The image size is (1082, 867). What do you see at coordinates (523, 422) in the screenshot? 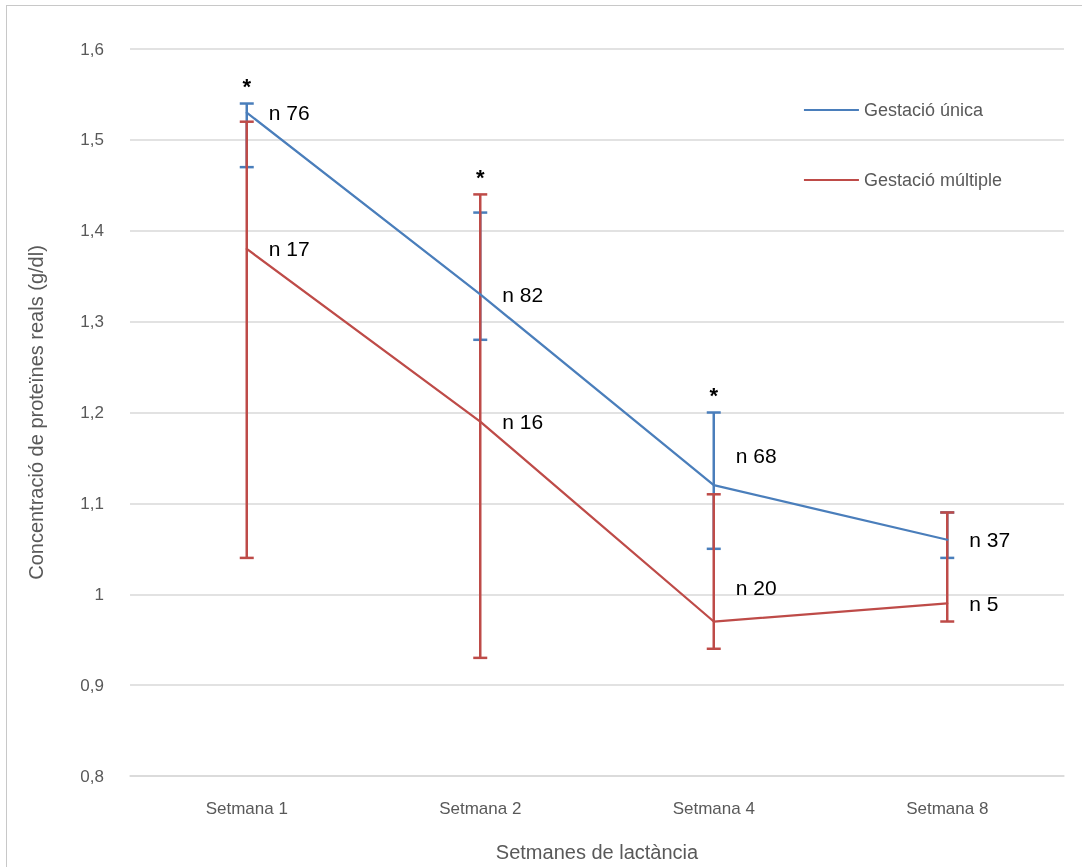
I see `annotation: n 16` at bounding box center [523, 422].